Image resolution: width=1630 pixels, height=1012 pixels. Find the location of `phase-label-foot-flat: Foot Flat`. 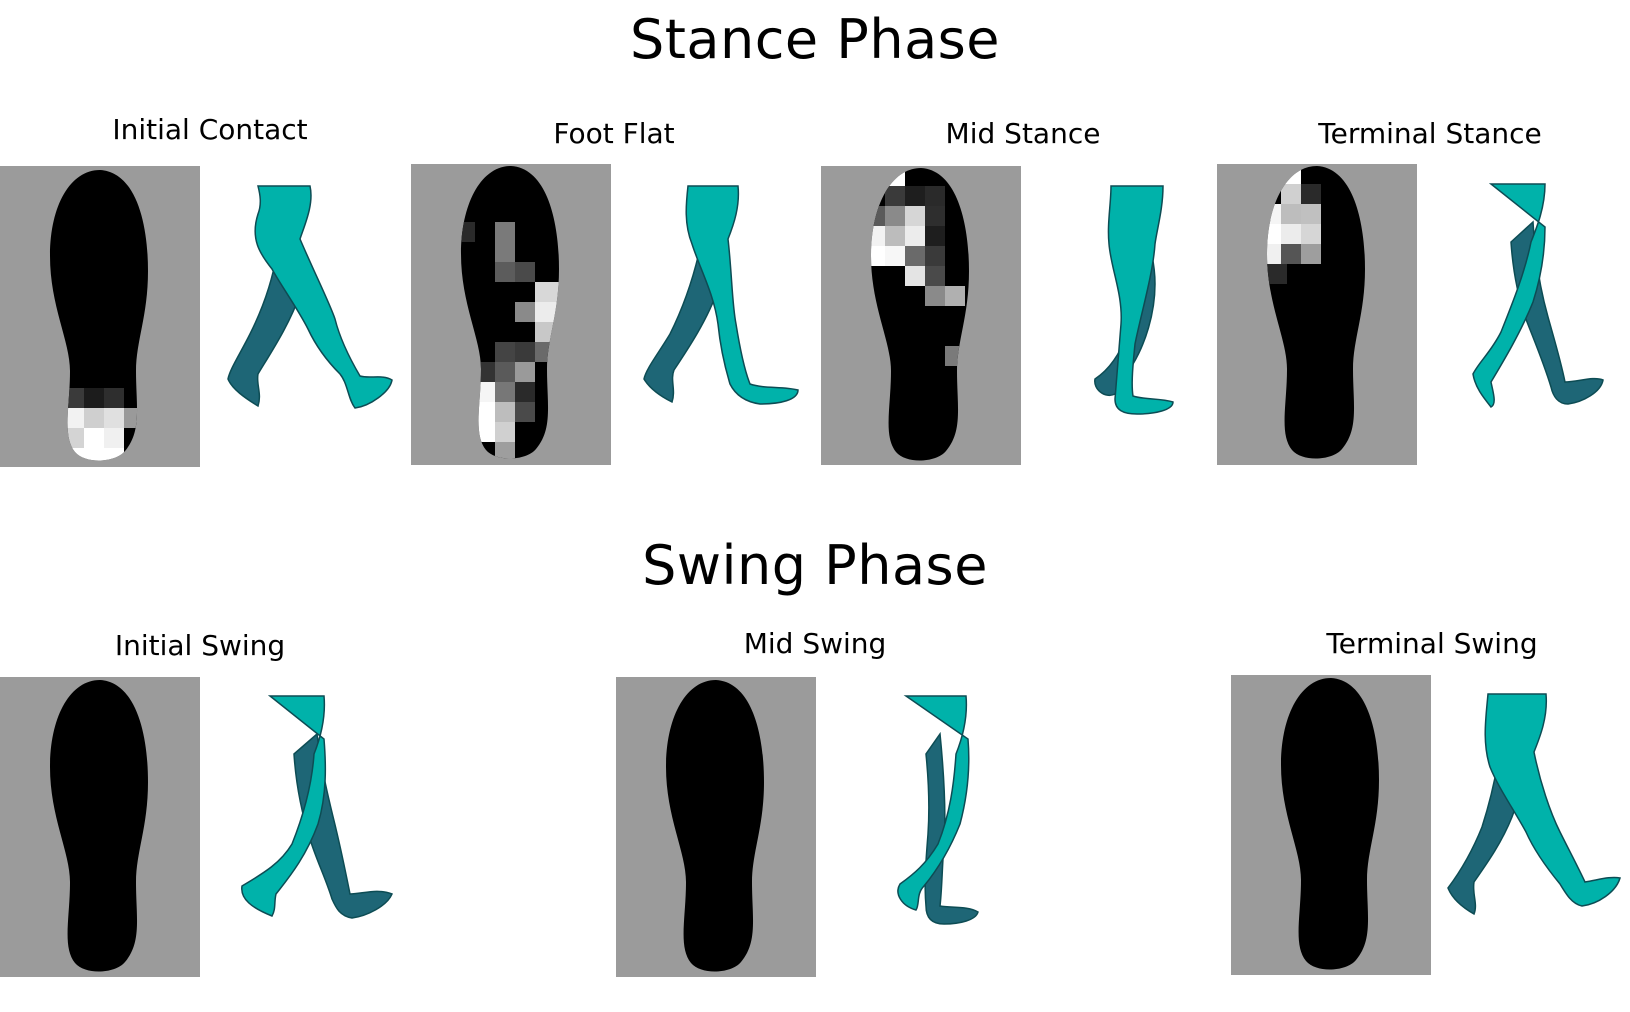

phase-label-foot-flat: Foot Flat is located at coordinates (614, 133).